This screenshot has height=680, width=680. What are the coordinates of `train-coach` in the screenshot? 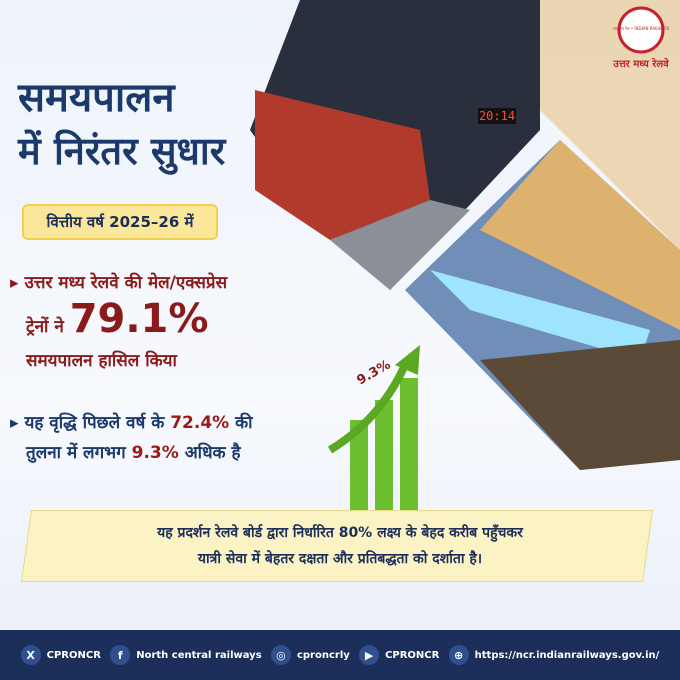 It's located at (342, 165).